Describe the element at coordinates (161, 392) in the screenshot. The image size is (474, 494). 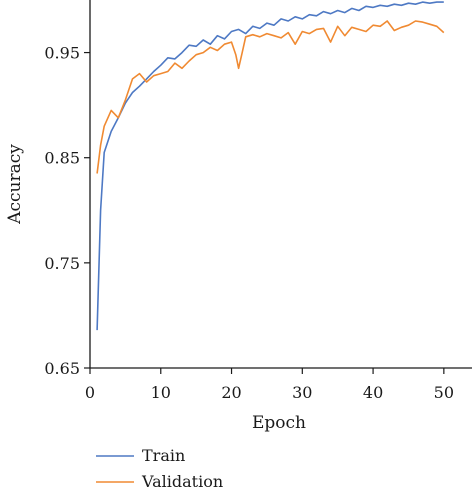
I see `x-tick-label: 10` at that location.